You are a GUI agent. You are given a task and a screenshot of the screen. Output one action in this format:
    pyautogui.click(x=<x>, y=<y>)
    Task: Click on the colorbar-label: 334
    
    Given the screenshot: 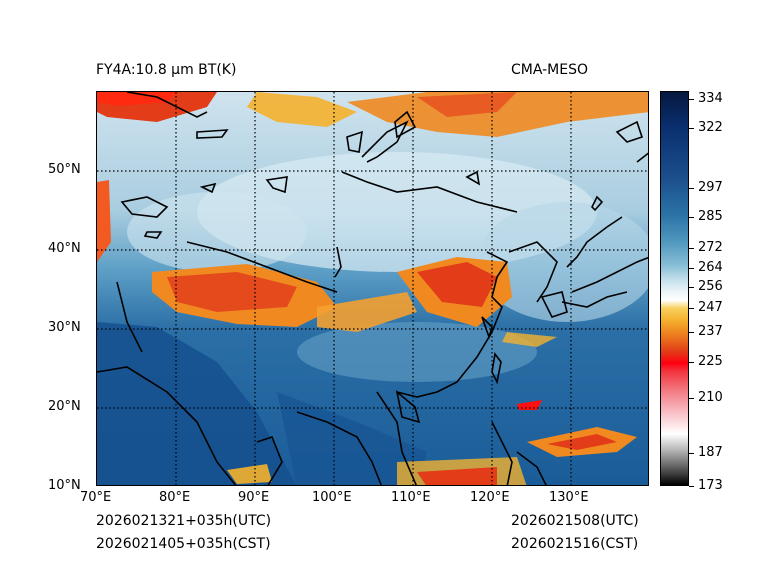 What is the action you would take?
    pyautogui.click(x=710, y=98)
    